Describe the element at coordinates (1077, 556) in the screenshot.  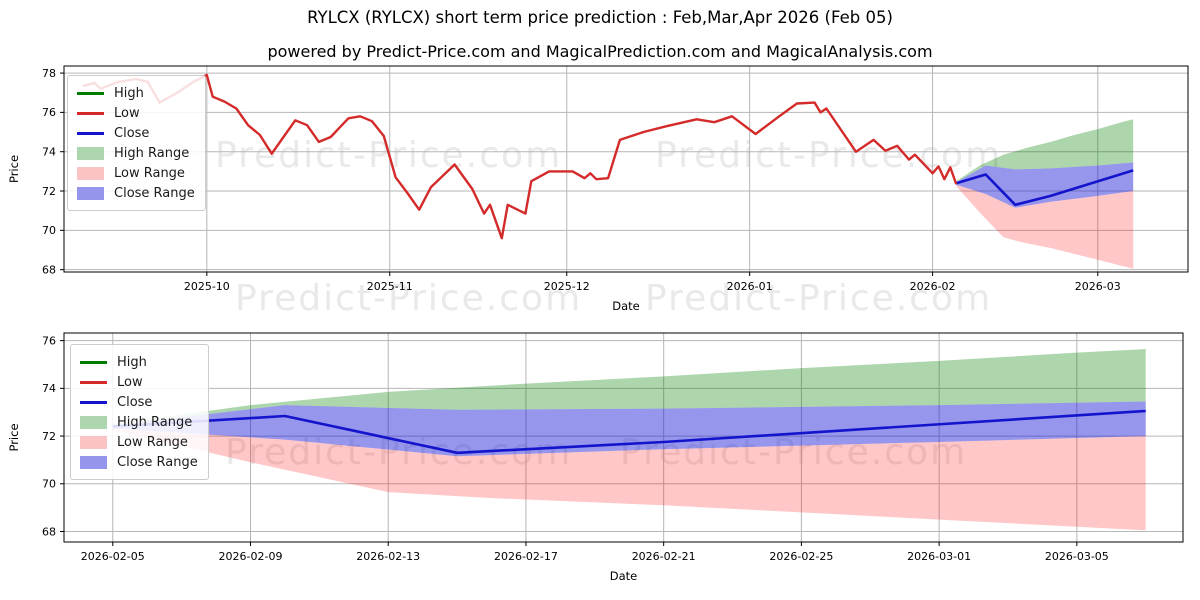
I see `x-tick-label: 2026-03-05` at that location.